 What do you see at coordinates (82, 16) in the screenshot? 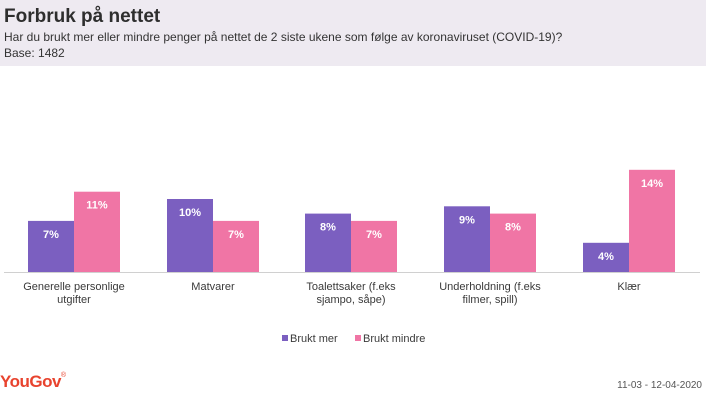
I see `page-title: Forbruk på nettet` at bounding box center [82, 16].